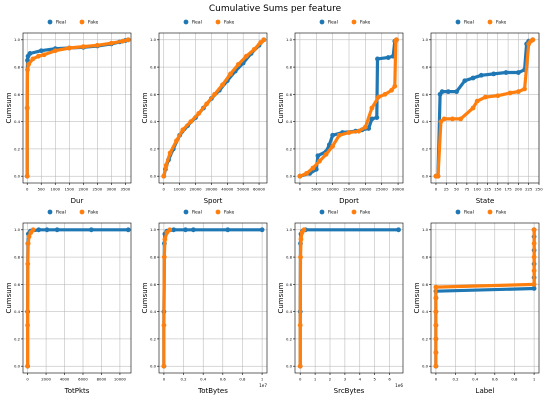 The width and height of the screenshot is (550, 400). Describe the element at coordinates (498, 189) in the screenshot. I see `x-tick-label: 150` at that location.